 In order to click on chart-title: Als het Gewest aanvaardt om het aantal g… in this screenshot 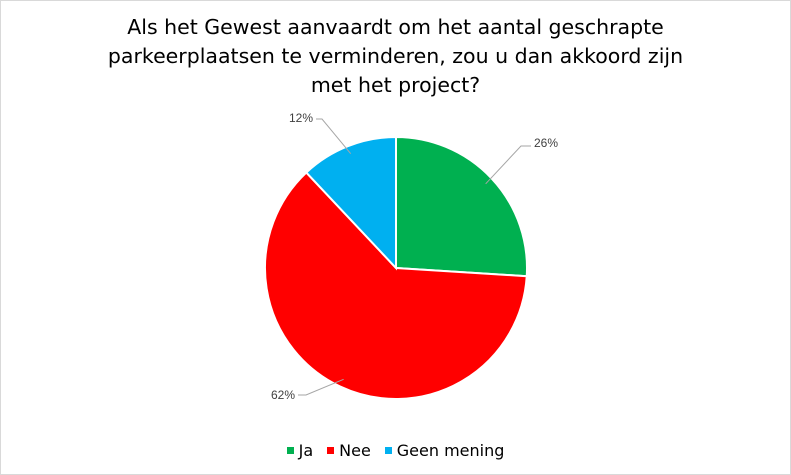, I will do `click(395, 56)`.